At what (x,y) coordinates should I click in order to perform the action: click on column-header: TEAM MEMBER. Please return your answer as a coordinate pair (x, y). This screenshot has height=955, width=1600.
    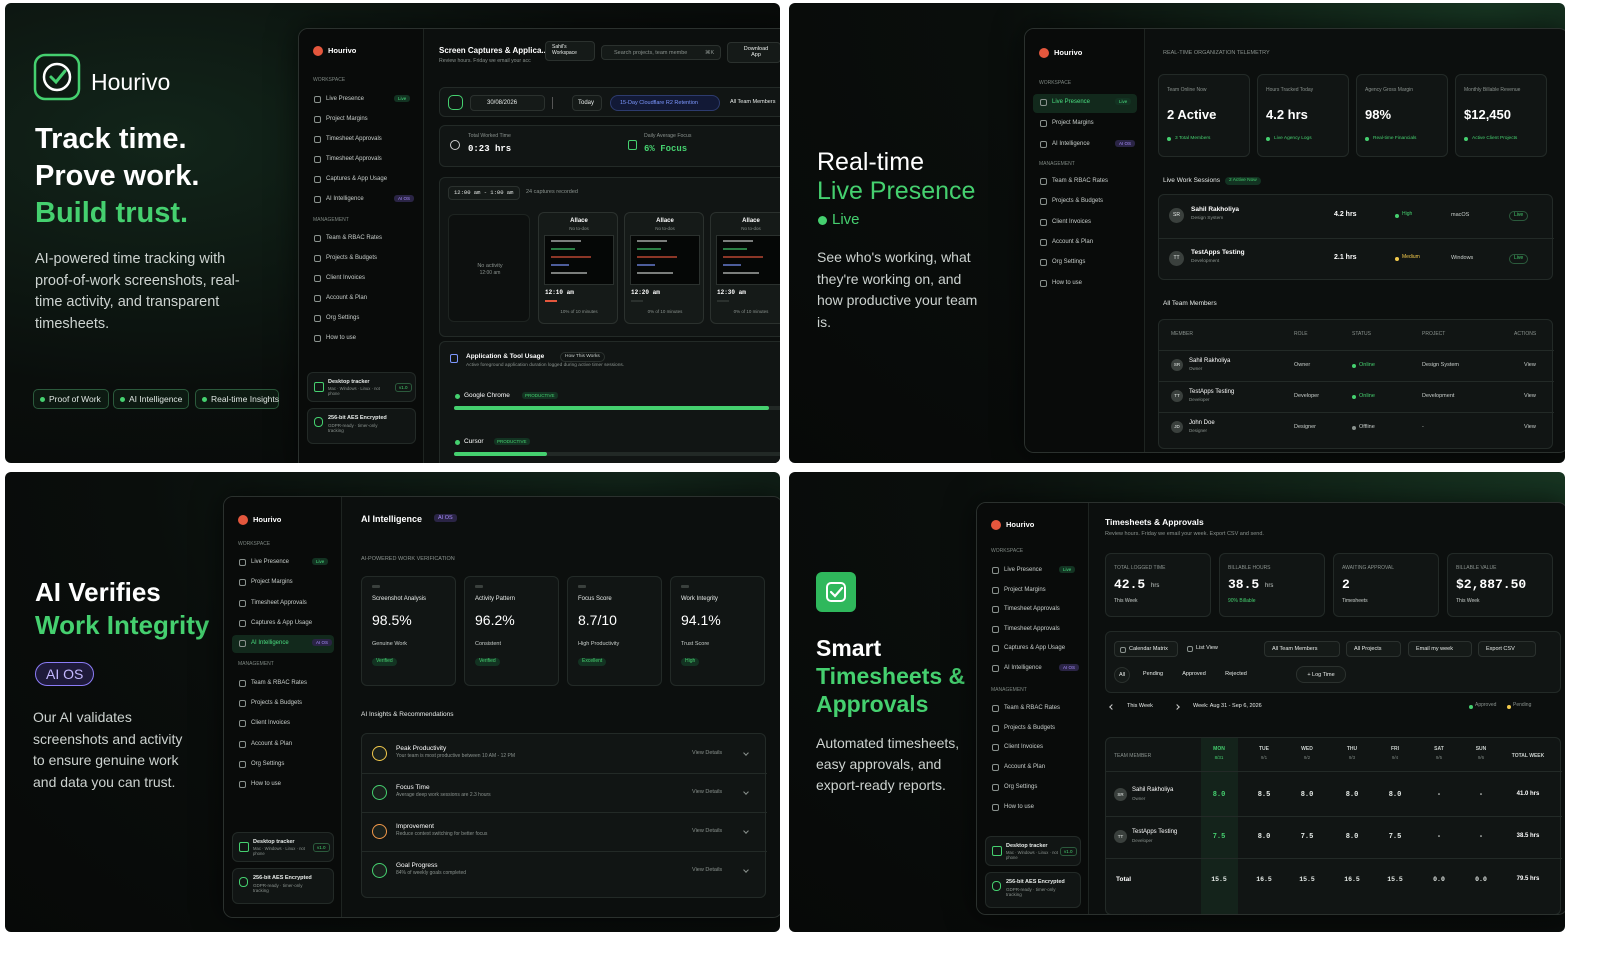
    Looking at the image, I should click on (1133, 756).